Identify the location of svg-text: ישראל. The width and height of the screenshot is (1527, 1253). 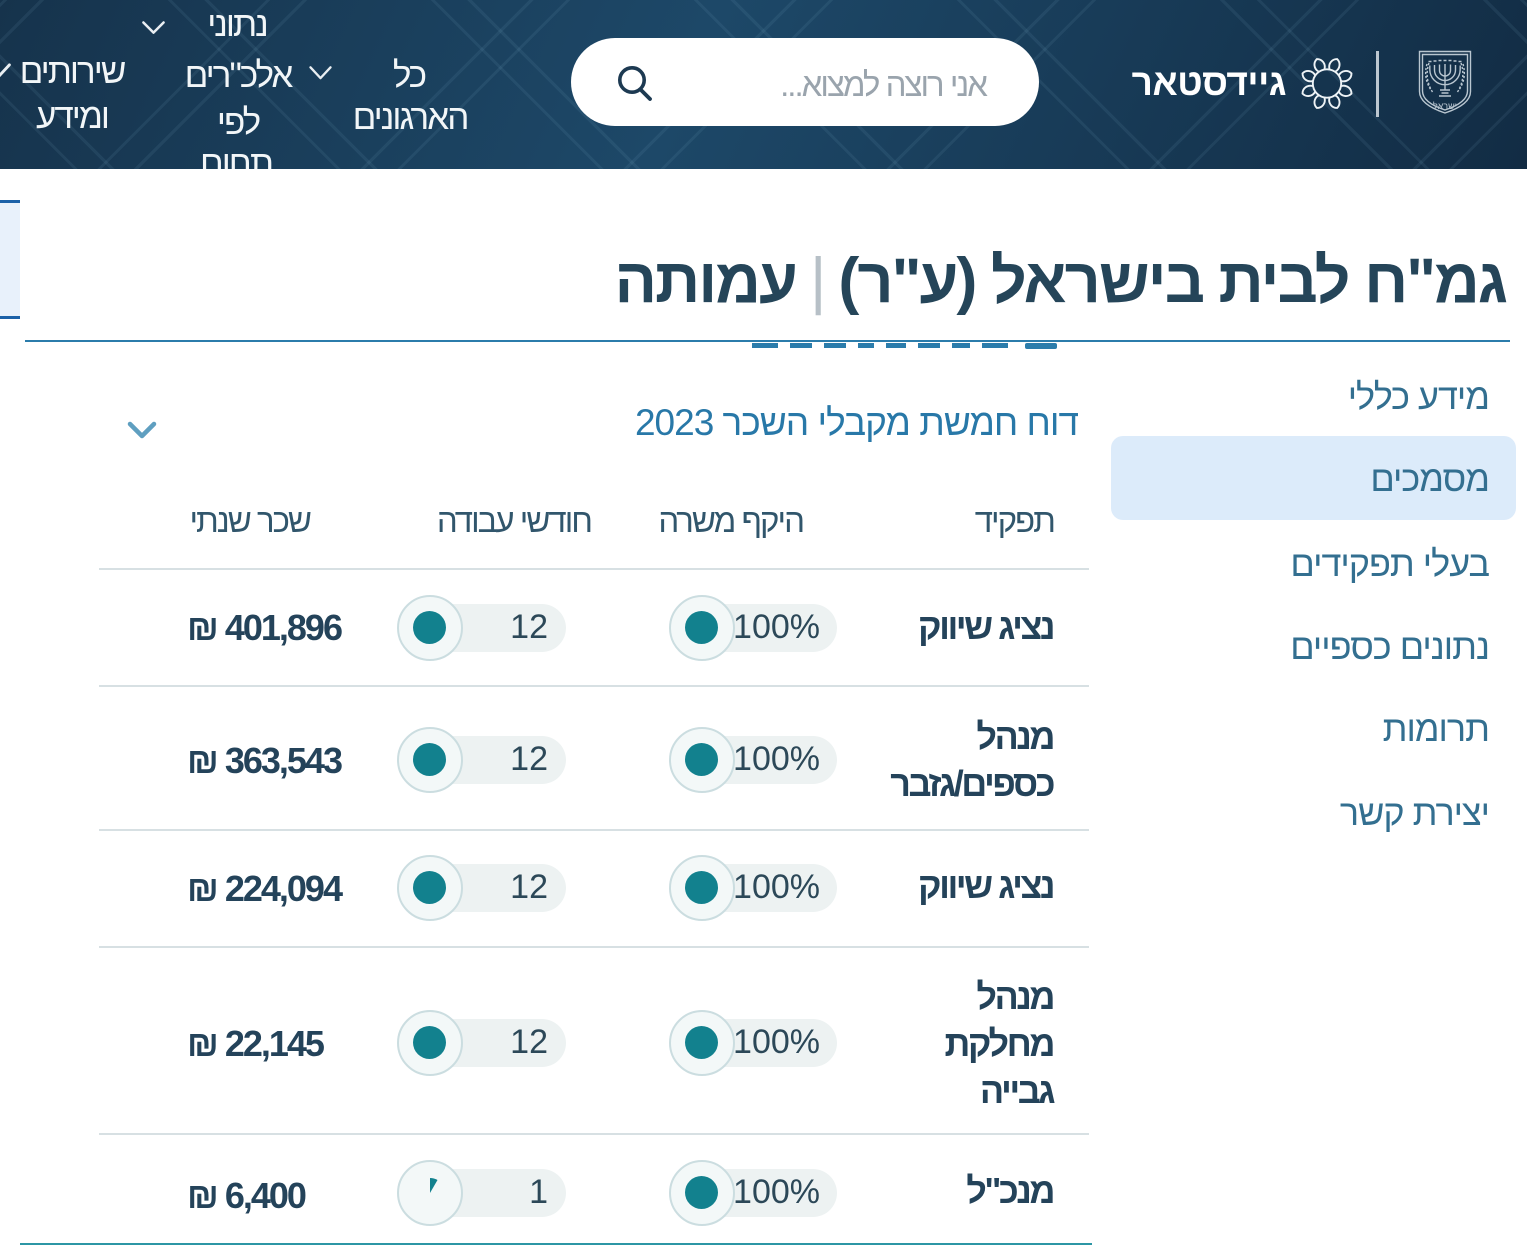
(1445, 106).